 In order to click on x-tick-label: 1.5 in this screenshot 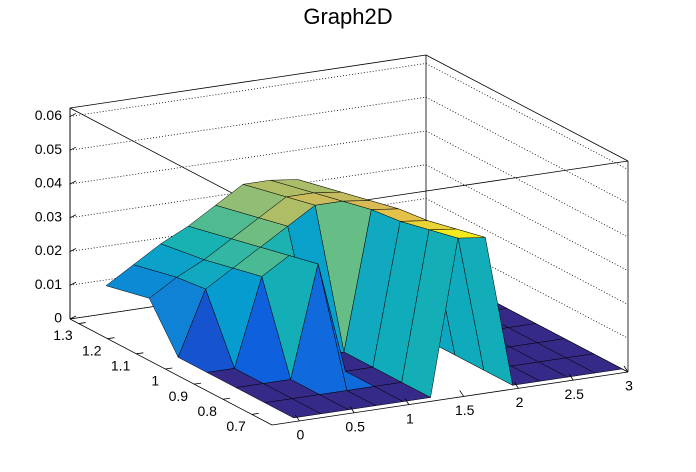, I will do `click(465, 410)`.